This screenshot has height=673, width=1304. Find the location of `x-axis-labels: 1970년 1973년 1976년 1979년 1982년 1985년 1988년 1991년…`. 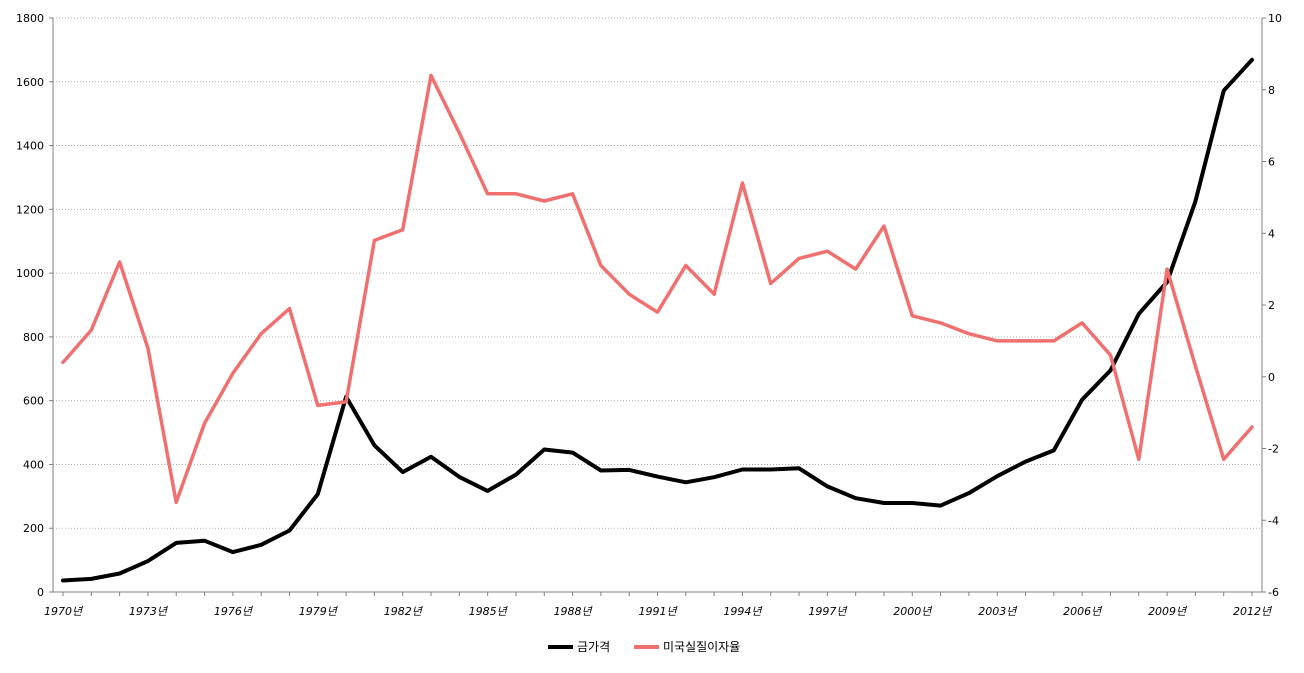

x-axis-labels: 1970년 1973년 1976년 1979년 1982년 1985년 1988년 1991년… is located at coordinates (658, 611).